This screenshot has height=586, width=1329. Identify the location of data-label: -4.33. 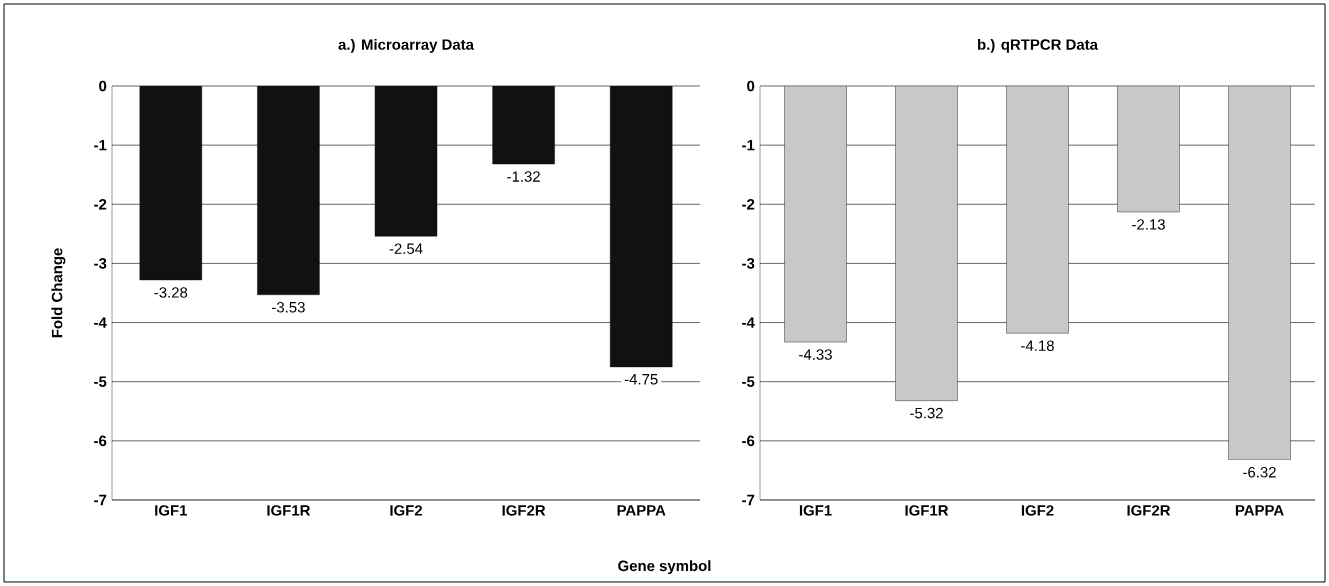
(815, 354).